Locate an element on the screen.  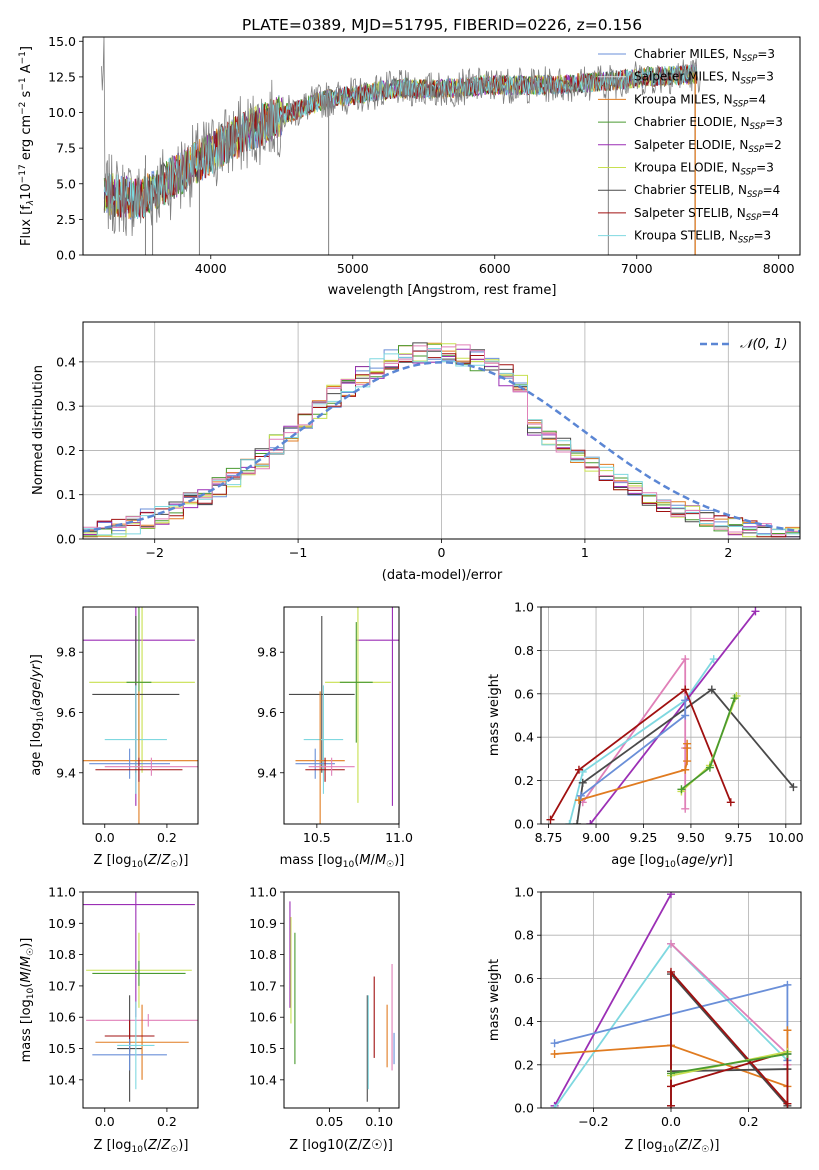
legend-label: Chabrier MILES, NSSP=3 is located at coordinates (704, 55).